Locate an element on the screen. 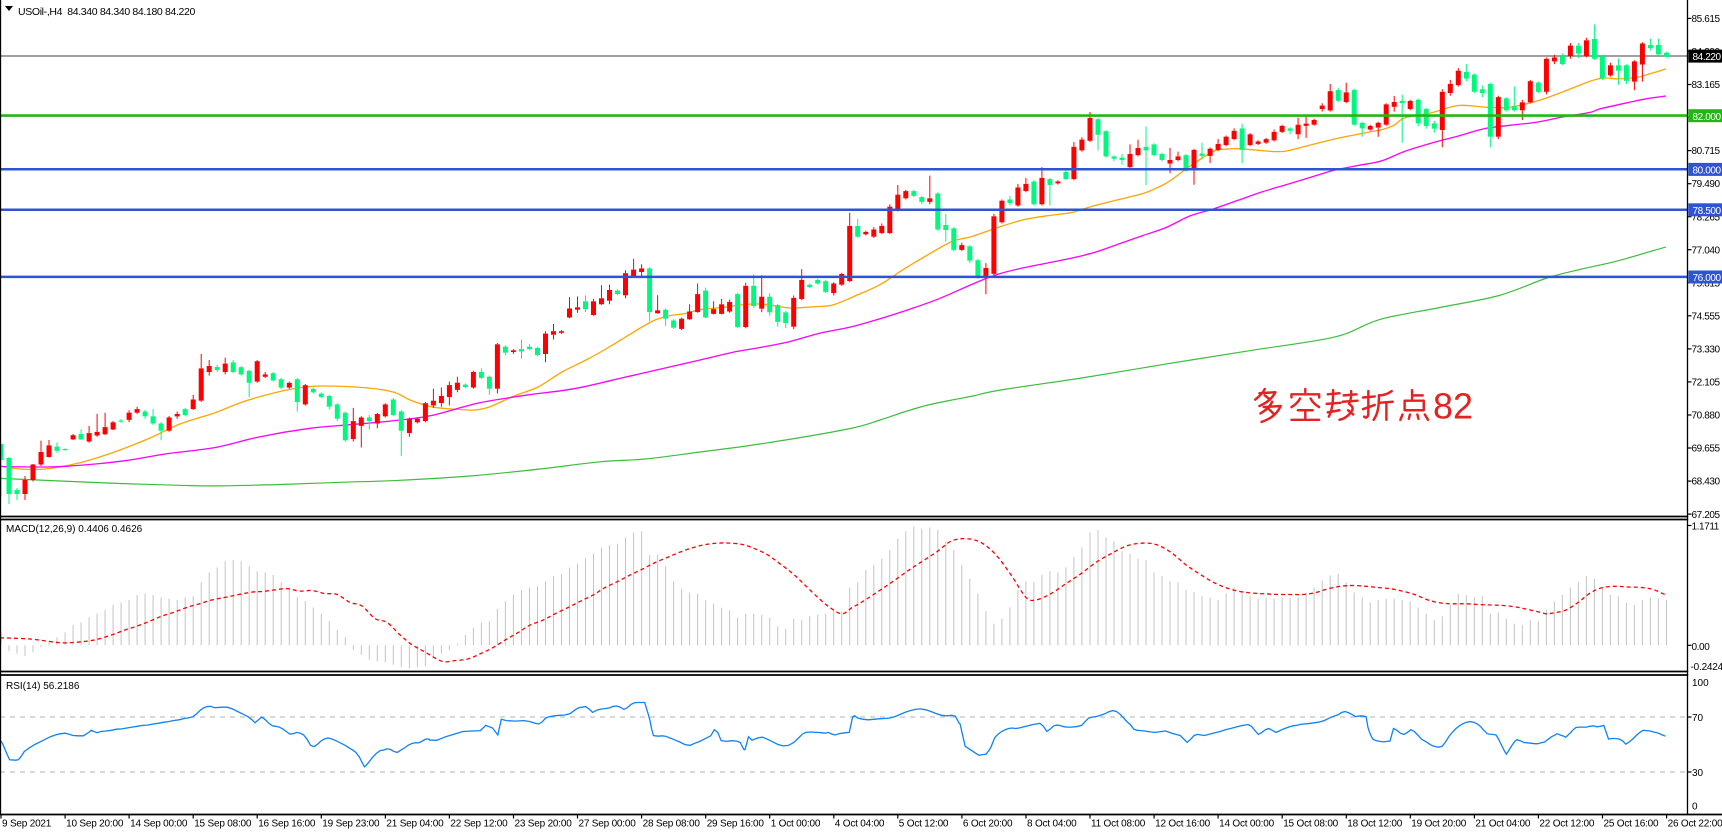 This screenshot has width=1722, height=834. svg-text: 19 Sep 23:00 is located at coordinates (351, 824).